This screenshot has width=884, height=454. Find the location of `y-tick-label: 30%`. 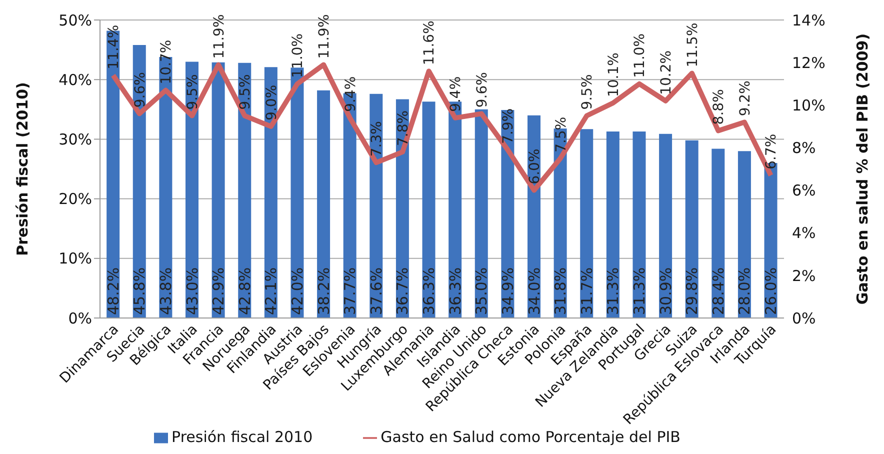

y-tick-label: 30% is located at coordinates (75, 139).